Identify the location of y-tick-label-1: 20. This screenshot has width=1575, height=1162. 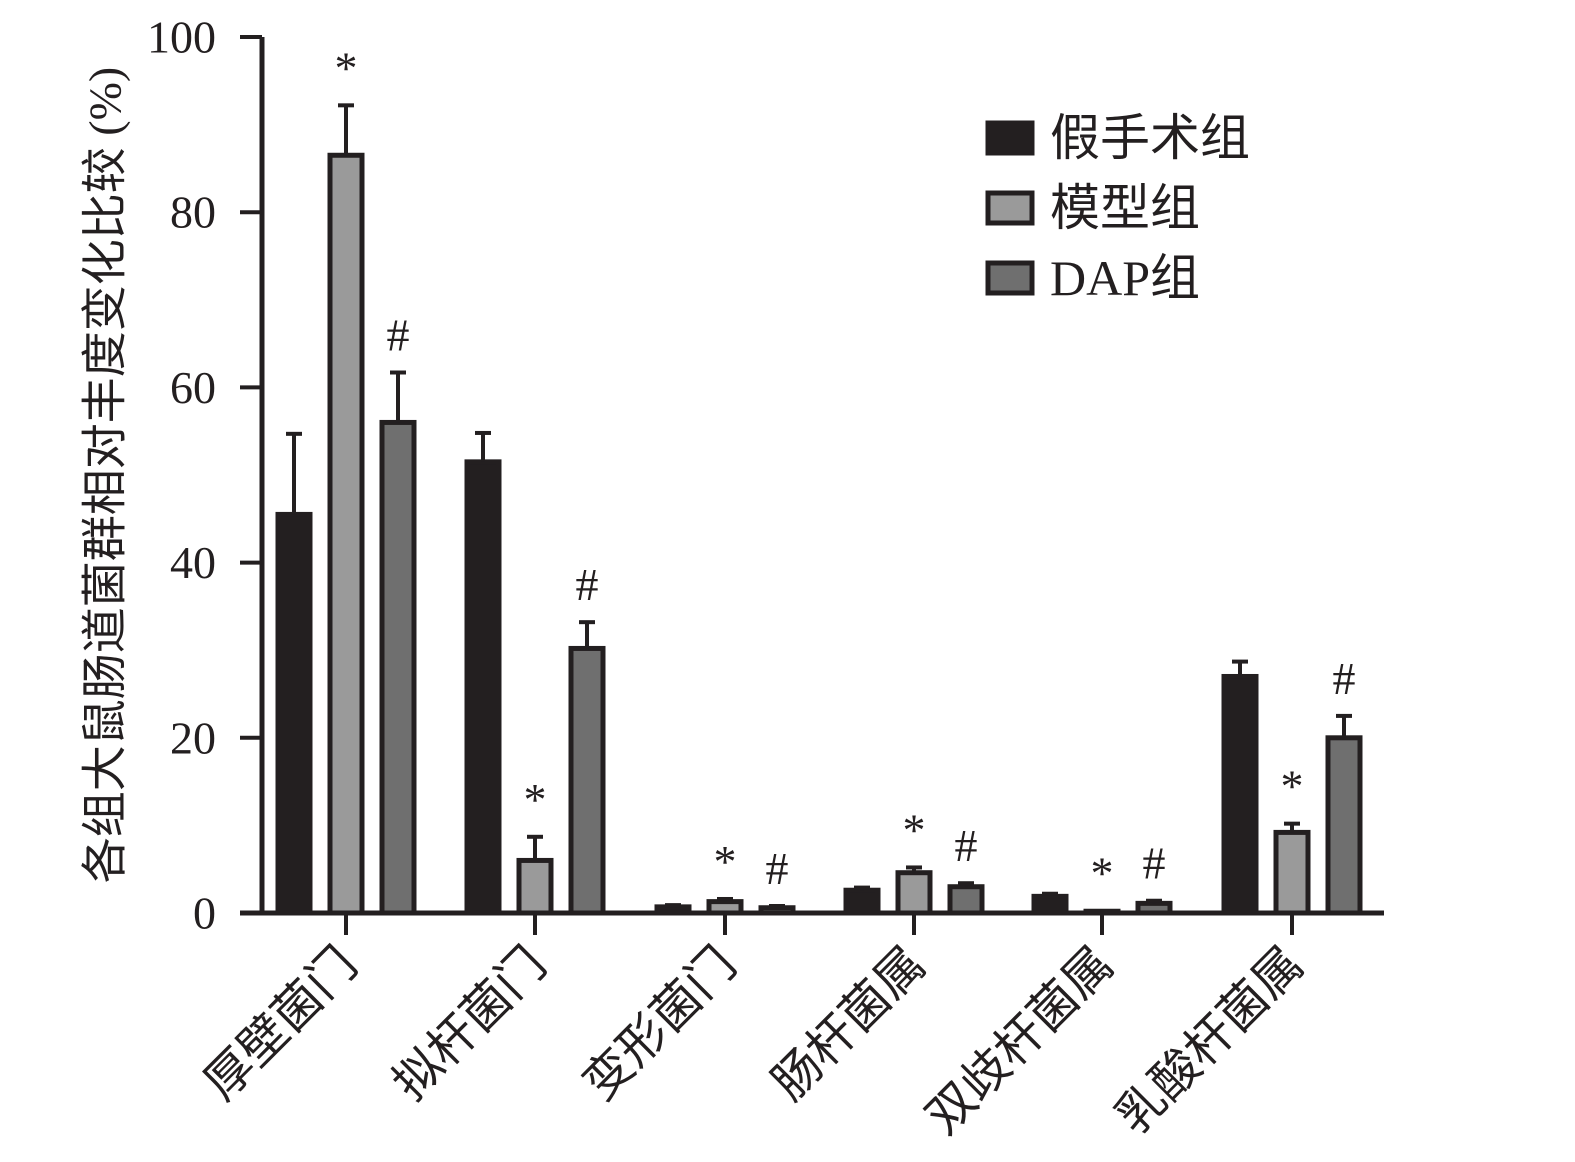
(193, 737).